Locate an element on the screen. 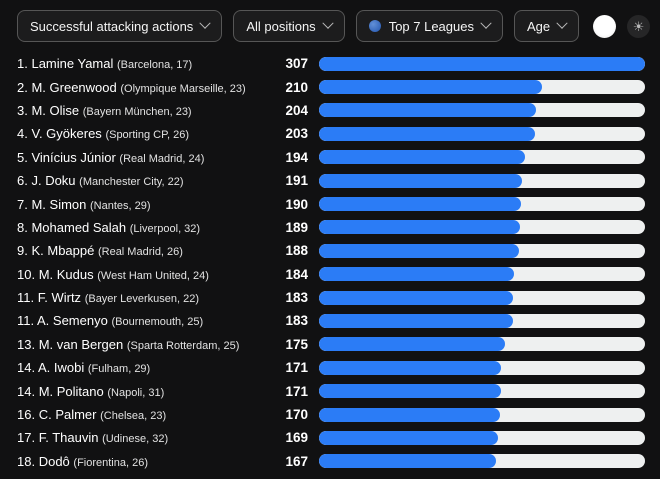  player-name-text: M. Greenwood is located at coordinates (74, 87).